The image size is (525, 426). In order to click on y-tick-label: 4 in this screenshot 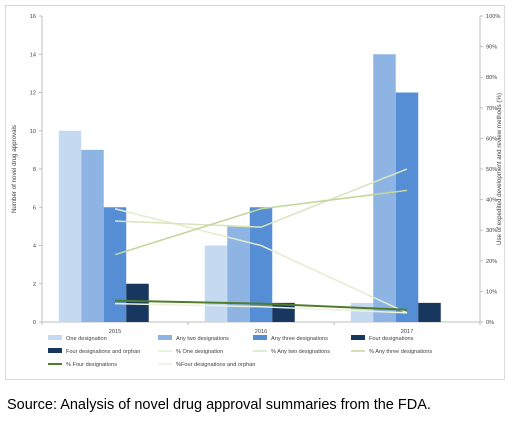, I will do `click(34, 247)`.